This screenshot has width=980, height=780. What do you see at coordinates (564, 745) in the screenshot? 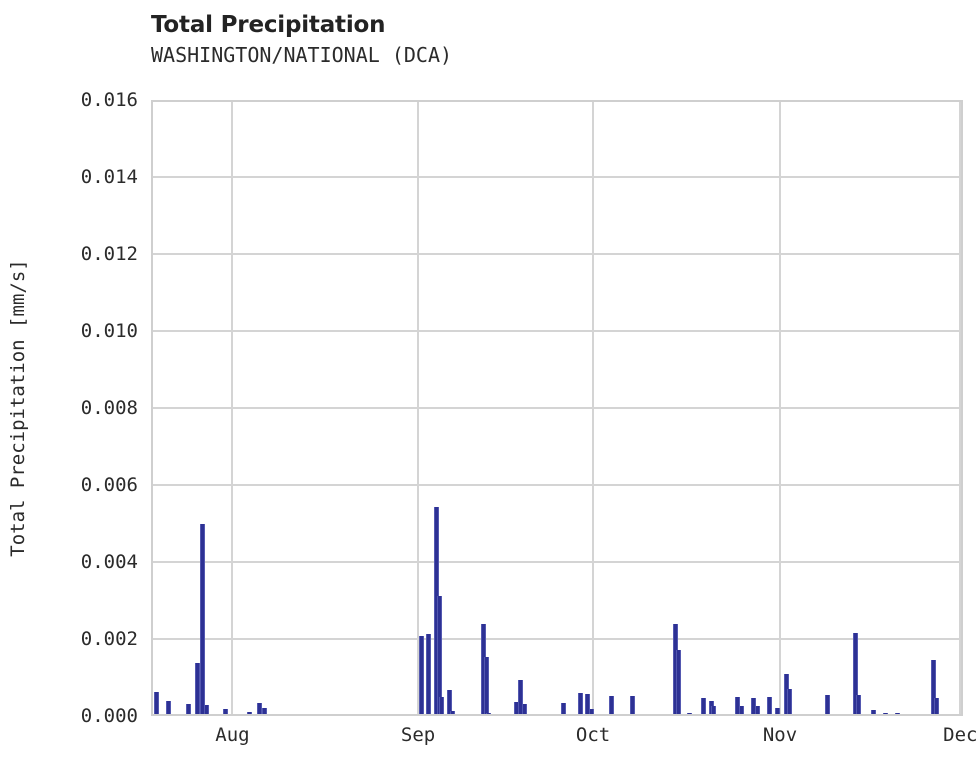
I see `x-axis-tick-labels: AugSepOctNovDec2026` at bounding box center [564, 745].